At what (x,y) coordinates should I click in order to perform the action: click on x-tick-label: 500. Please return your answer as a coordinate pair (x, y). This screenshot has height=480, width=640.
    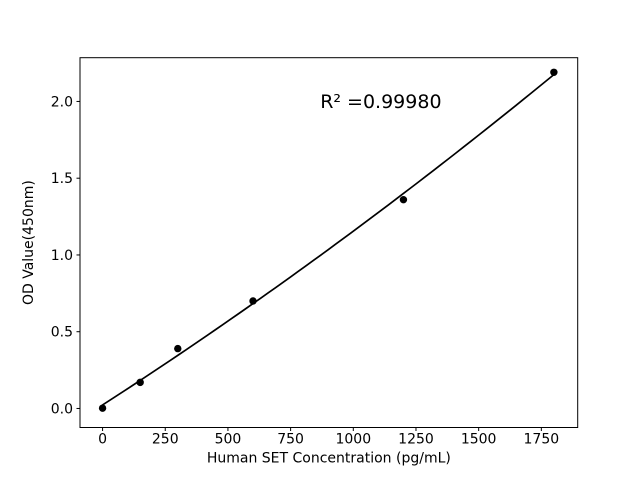
    Looking at the image, I should click on (228, 440).